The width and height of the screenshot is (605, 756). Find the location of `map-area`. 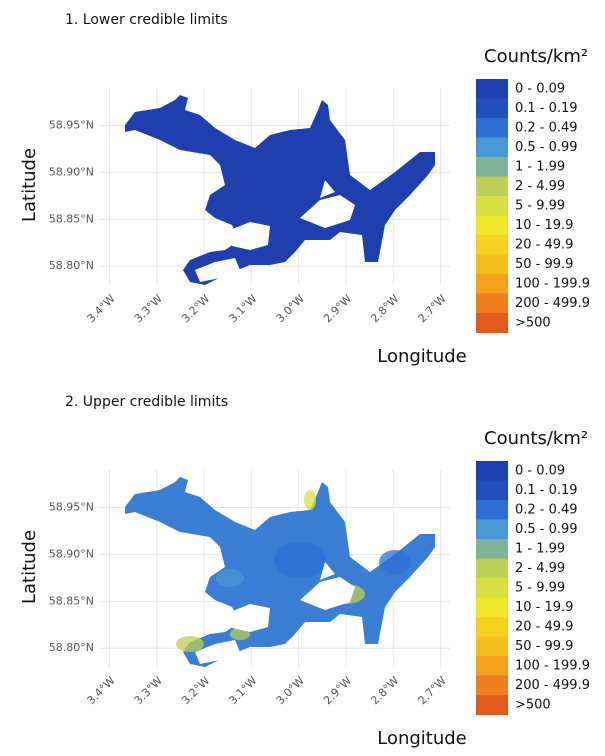

map-area is located at coordinates (280, 190).